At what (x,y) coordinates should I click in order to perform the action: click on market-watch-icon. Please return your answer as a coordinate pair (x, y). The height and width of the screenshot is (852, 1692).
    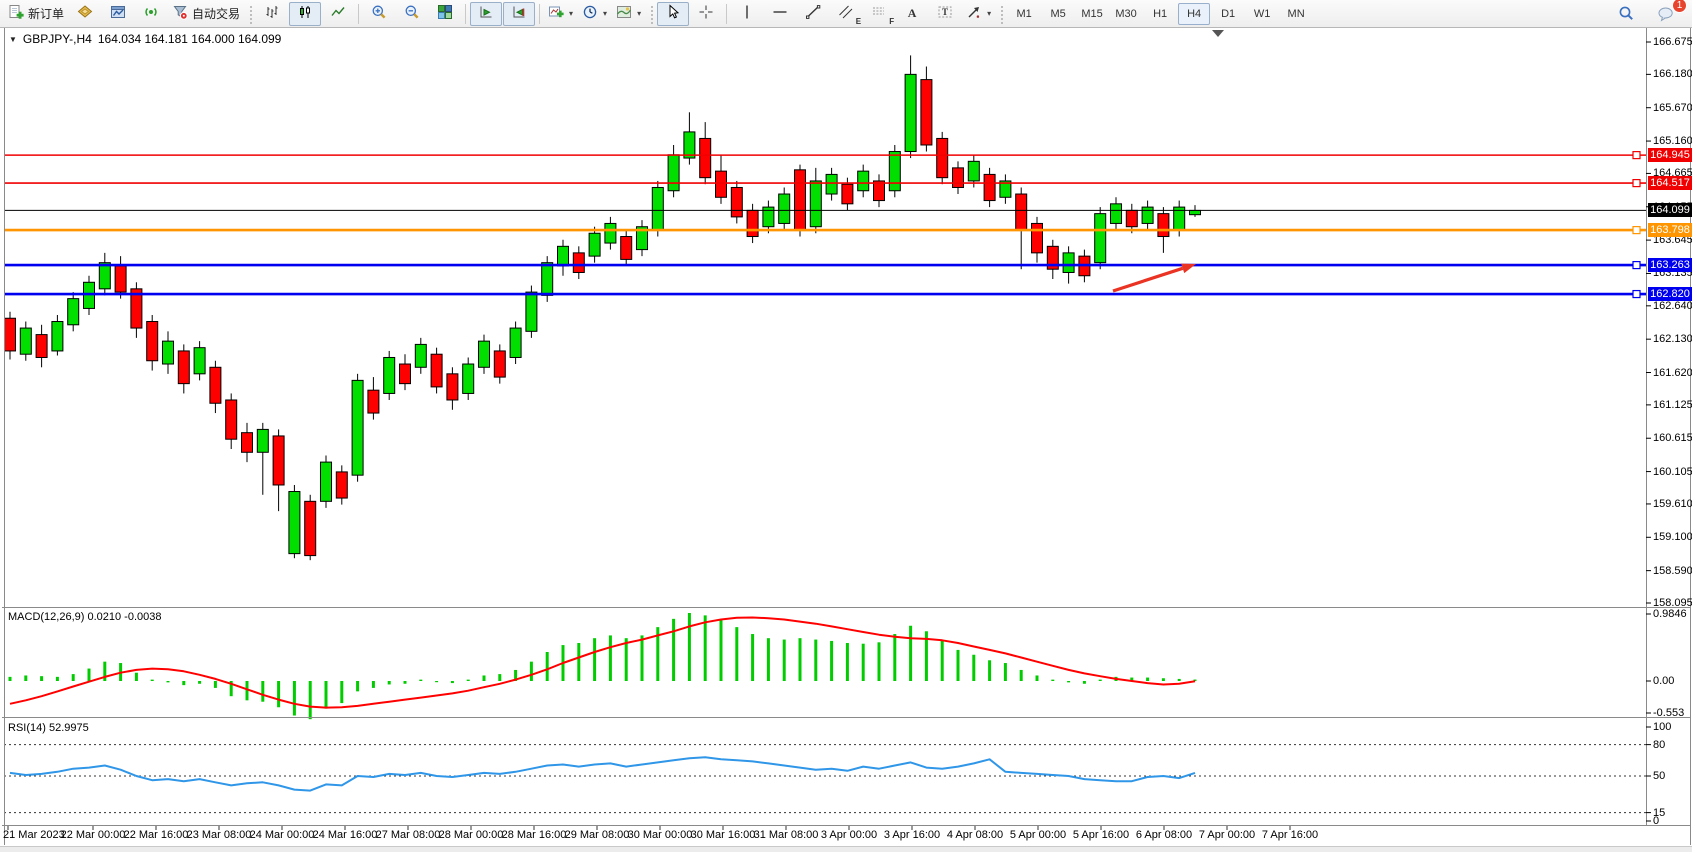
    Looking at the image, I should click on (85, 13).